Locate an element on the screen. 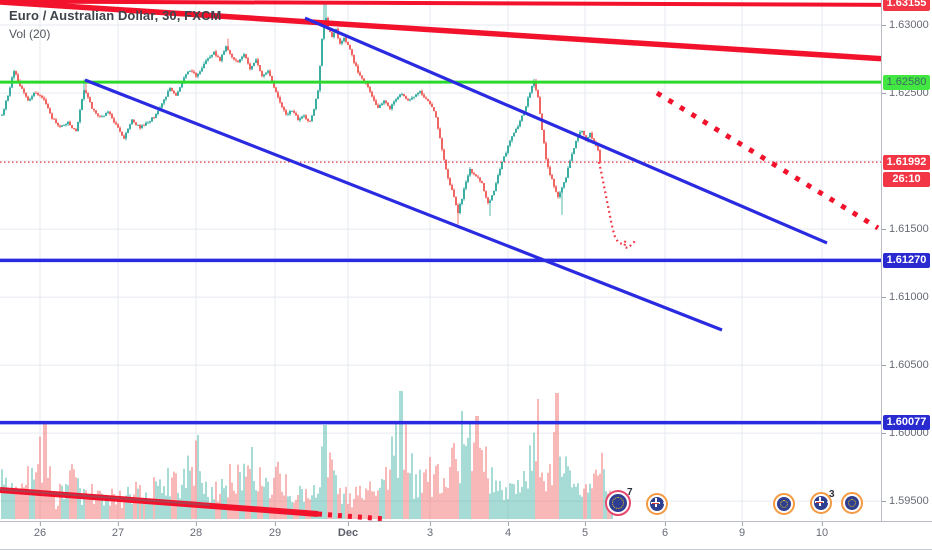 Image resolution: width=932 pixels, height=550 pixels. volume-trendline-shadow is located at coordinates (105, 497).